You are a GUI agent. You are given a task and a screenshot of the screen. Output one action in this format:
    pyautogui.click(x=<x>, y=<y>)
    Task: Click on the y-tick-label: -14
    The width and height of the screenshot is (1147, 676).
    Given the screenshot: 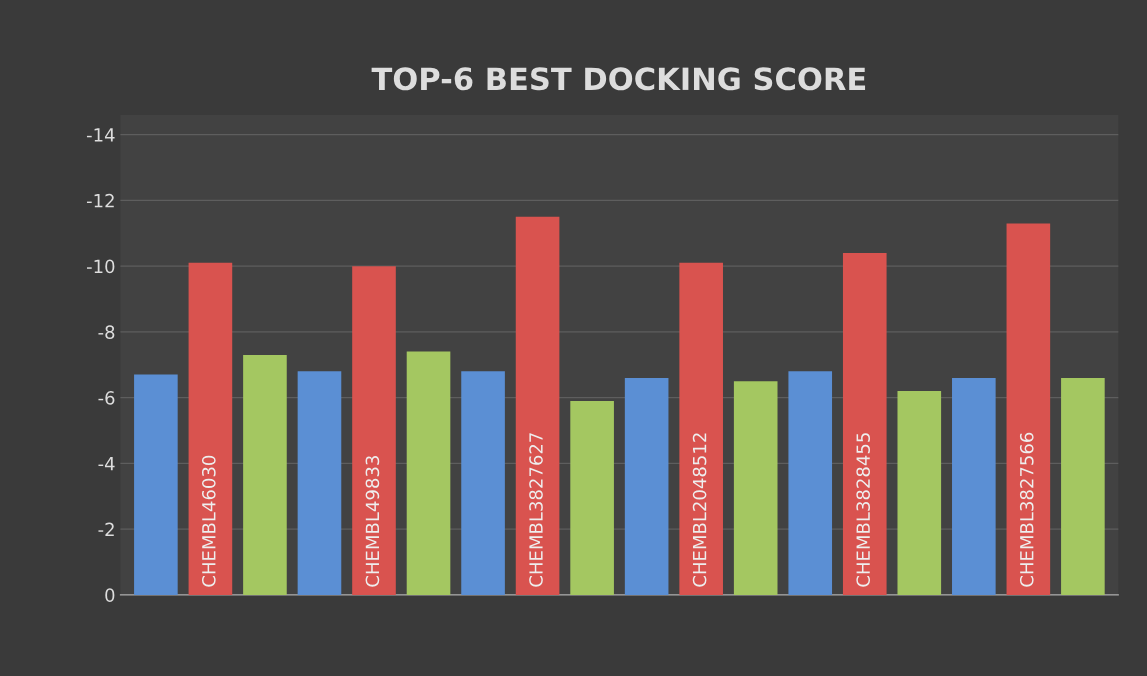 What is the action you would take?
    pyautogui.click(x=100, y=135)
    